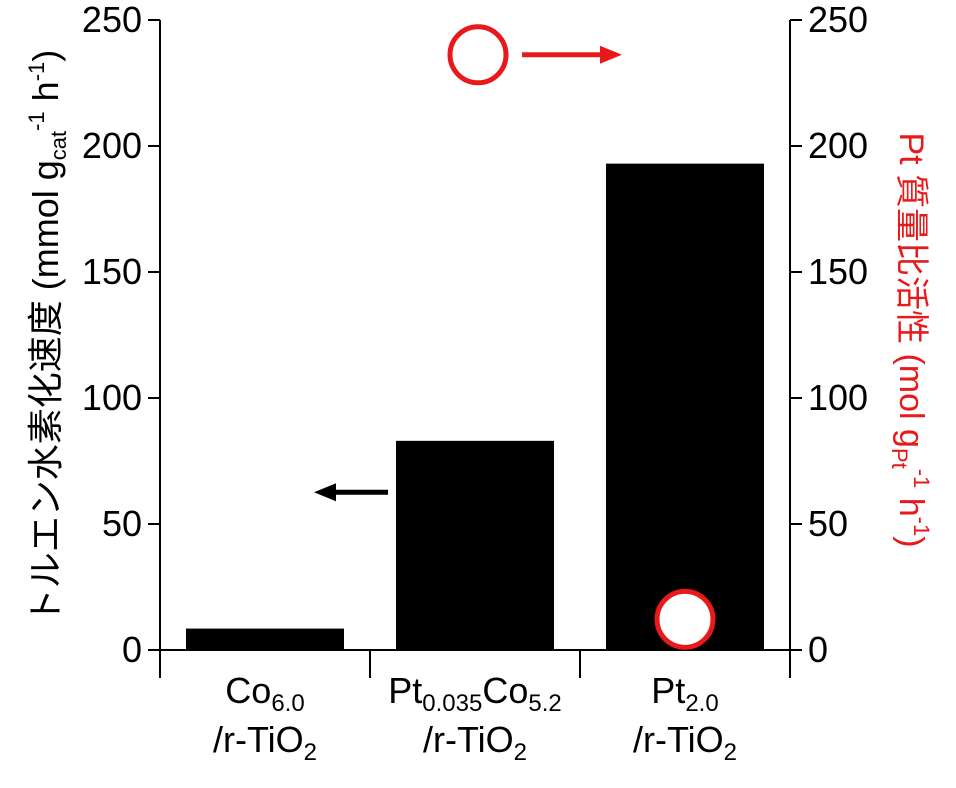  What do you see at coordinates (325, 492) in the screenshot?
I see `left-axis-arrow-head` at bounding box center [325, 492].